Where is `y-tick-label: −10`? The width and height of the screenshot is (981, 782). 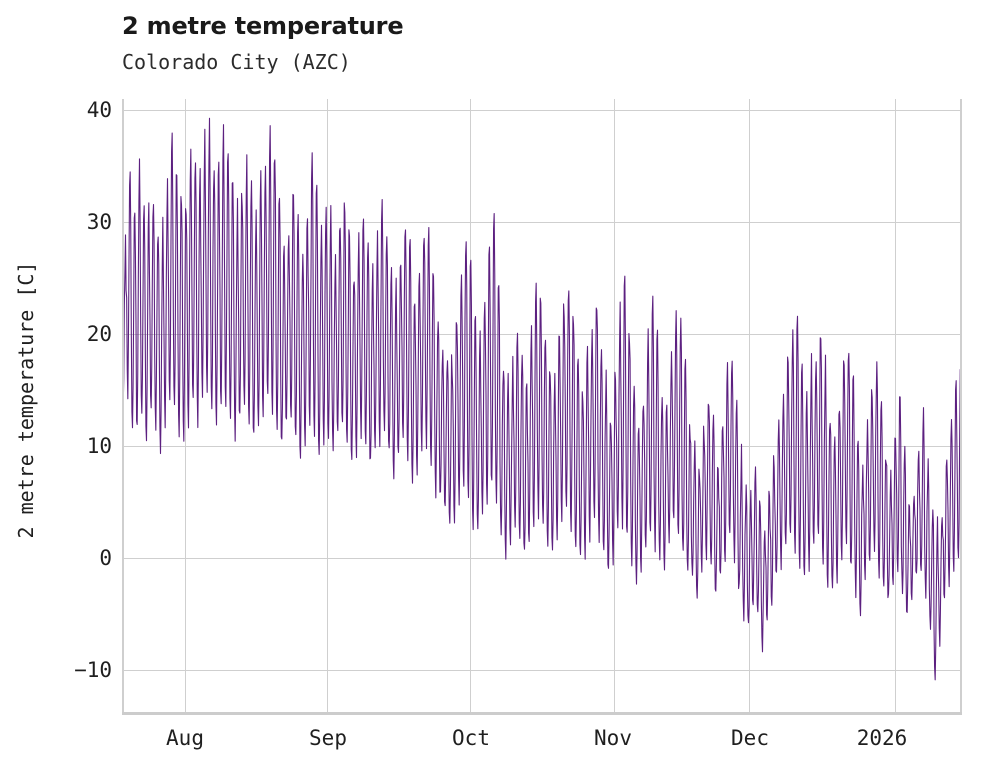
y-tick-label: −10 is located at coordinates (93, 670).